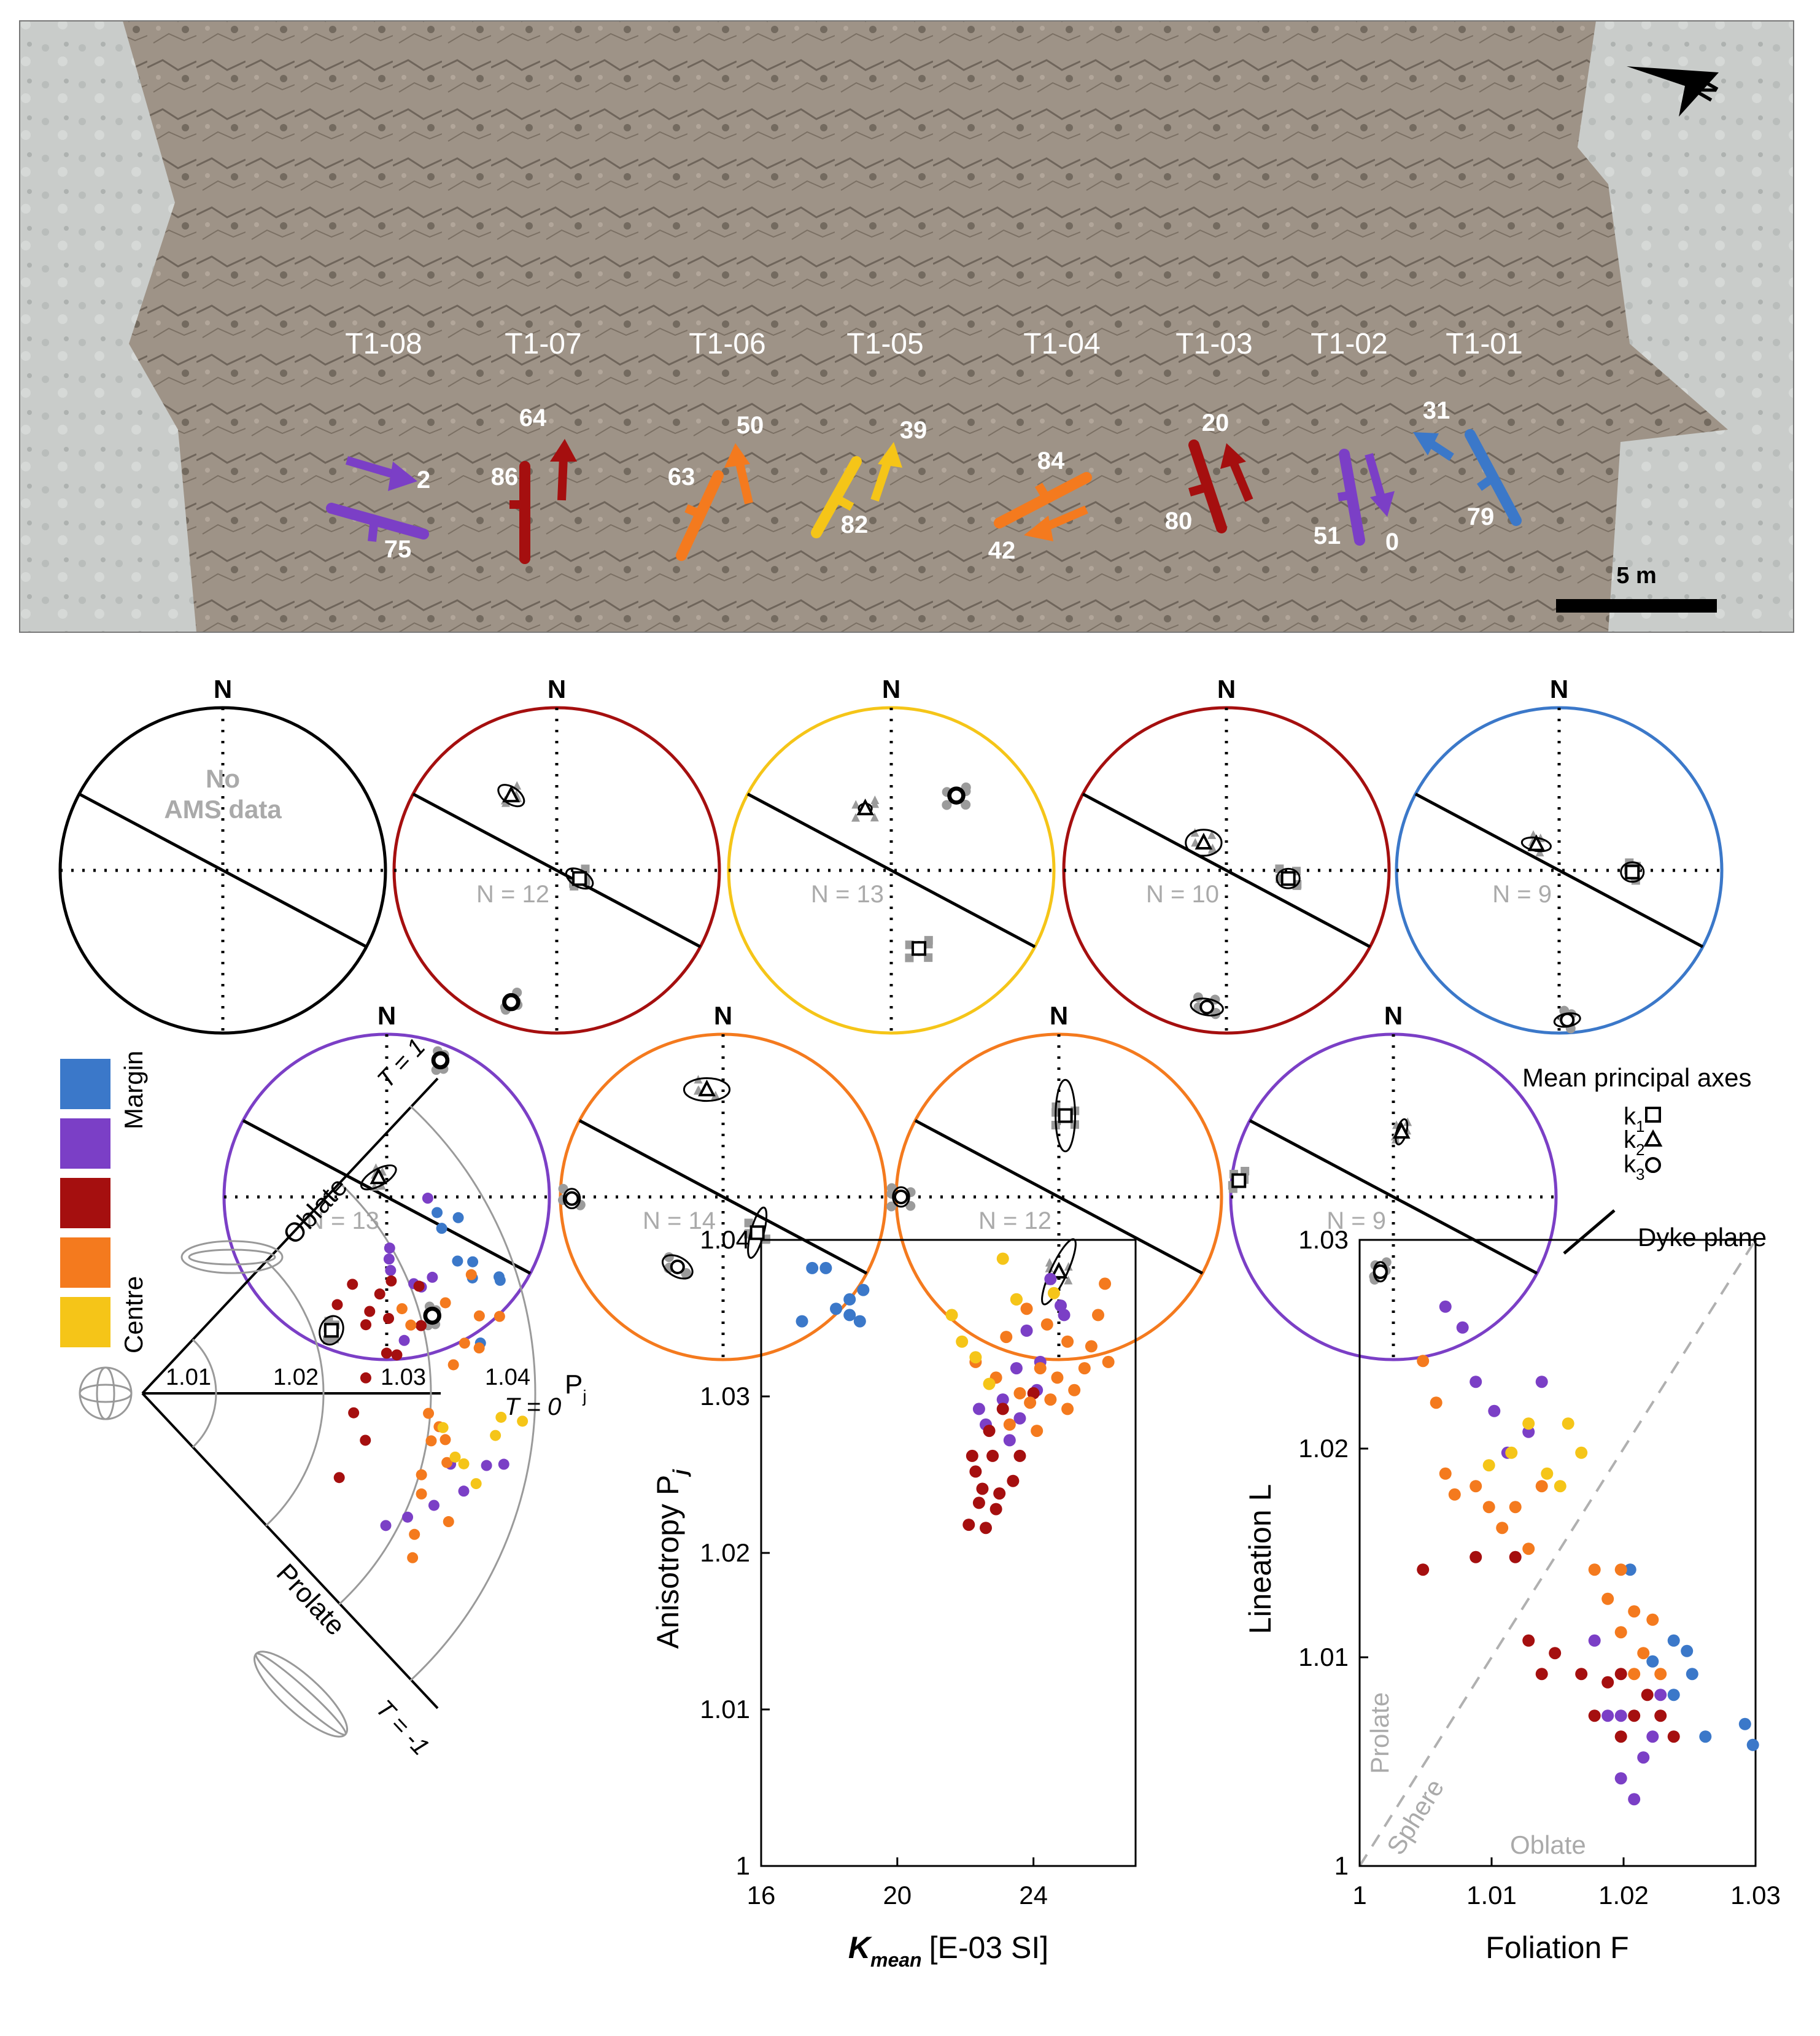  Describe the element at coordinates (1379, 1733) in the screenshot. I see `prolate-region-label: Prolate` at that location.